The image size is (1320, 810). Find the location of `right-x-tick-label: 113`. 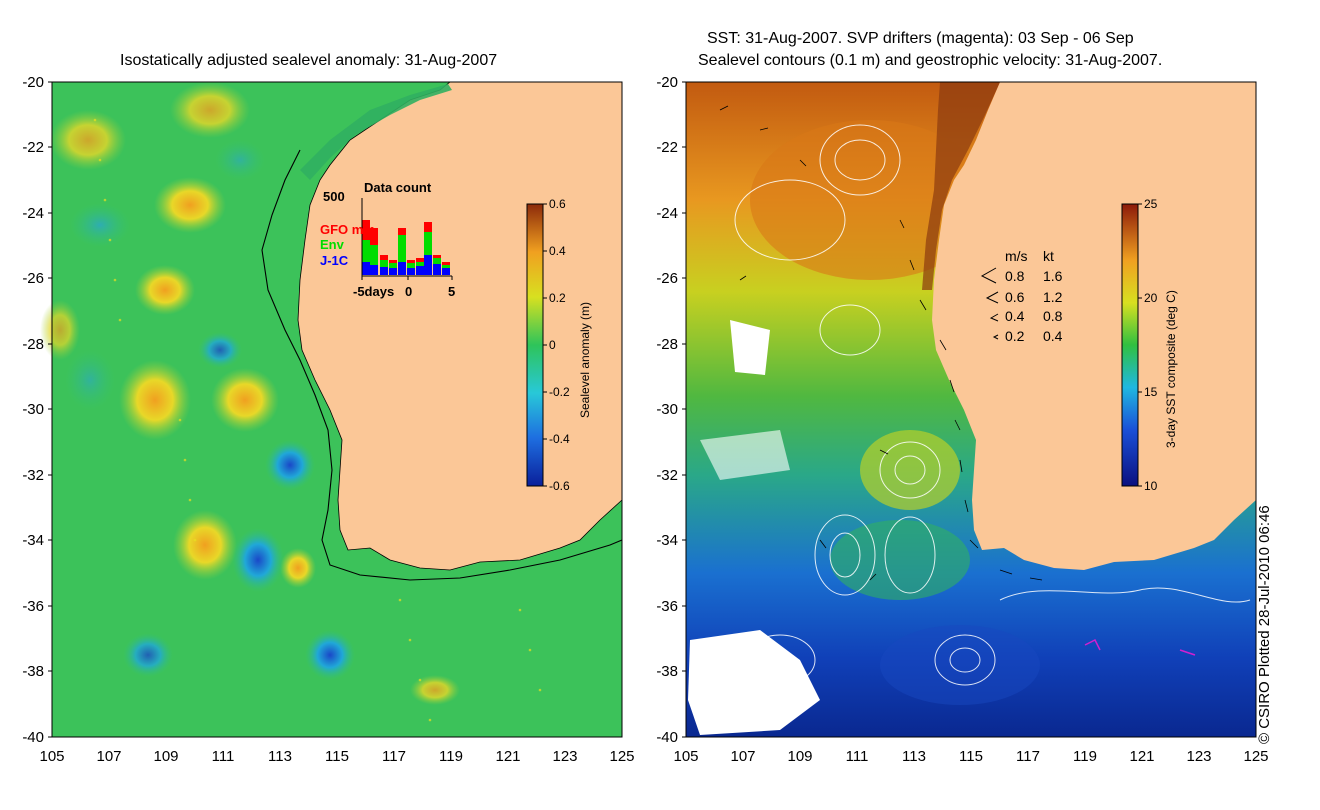

right-x-tick-label: 113 is located at coordinates (914, 756).